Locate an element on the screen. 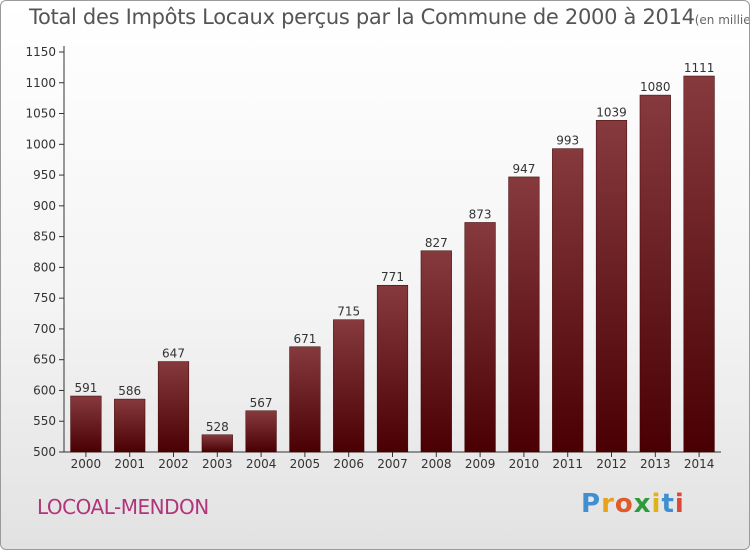 This screenshot has height=550, width=750. bar-2011 is located at coordinates (568, 300).